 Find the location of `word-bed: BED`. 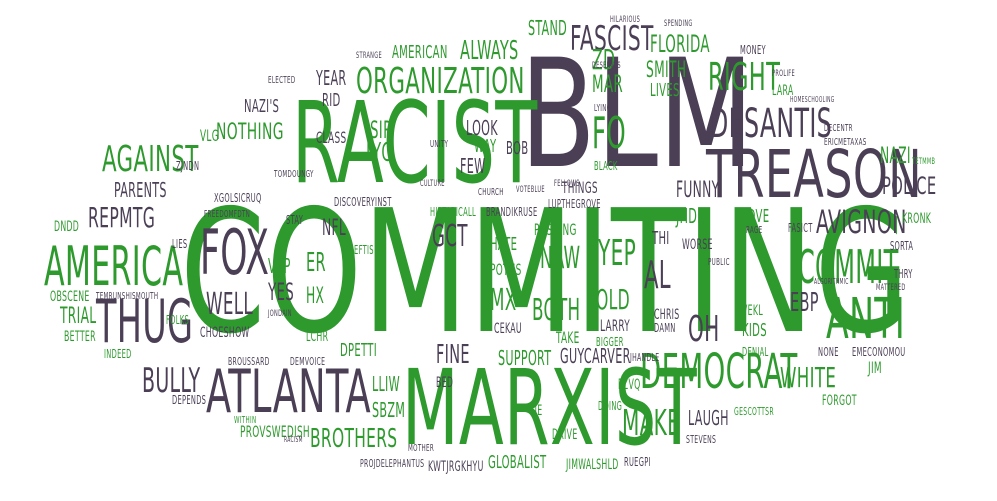

word-bed: BED is located at coordinates (445, 383).